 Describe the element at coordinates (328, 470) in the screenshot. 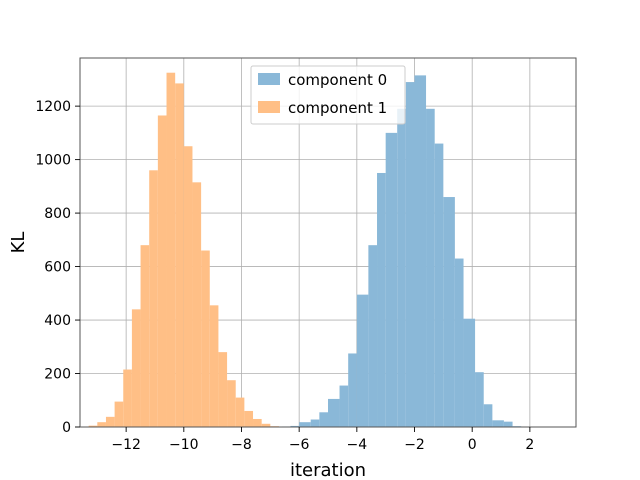

I see `x-axis-label: iteration` at that location.